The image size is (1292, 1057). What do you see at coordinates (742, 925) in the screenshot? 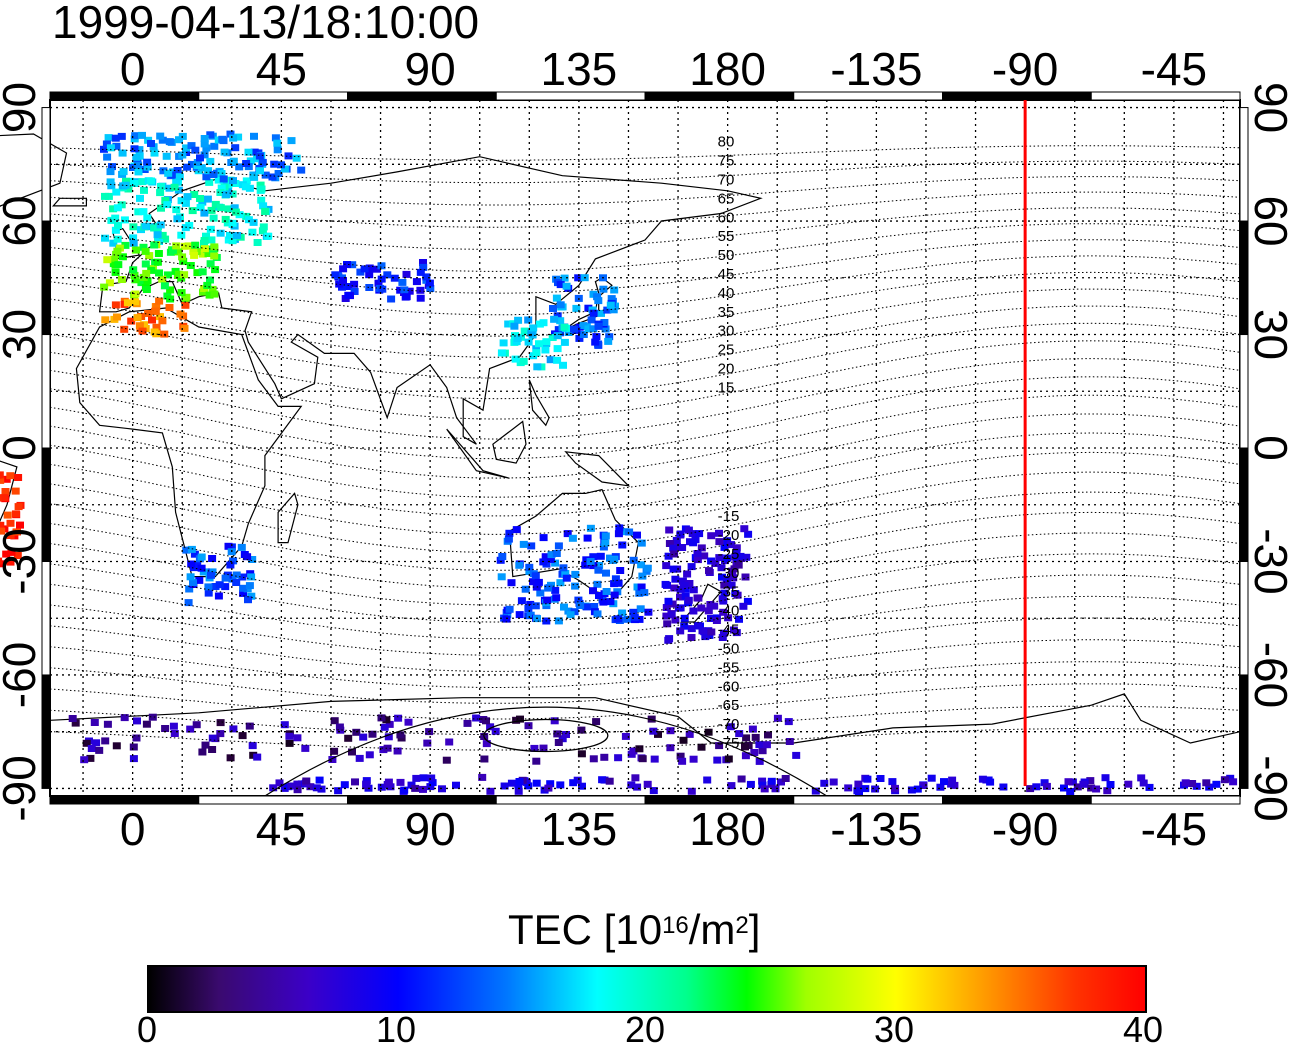
I see `colorbar-title-unit-exponent: 2` at bounding box center [742, 925].